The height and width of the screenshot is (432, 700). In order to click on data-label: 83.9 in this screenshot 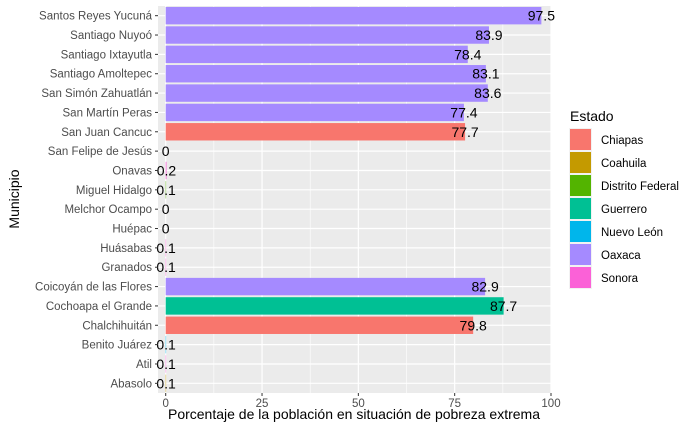, I will do `click(488, 35)`.